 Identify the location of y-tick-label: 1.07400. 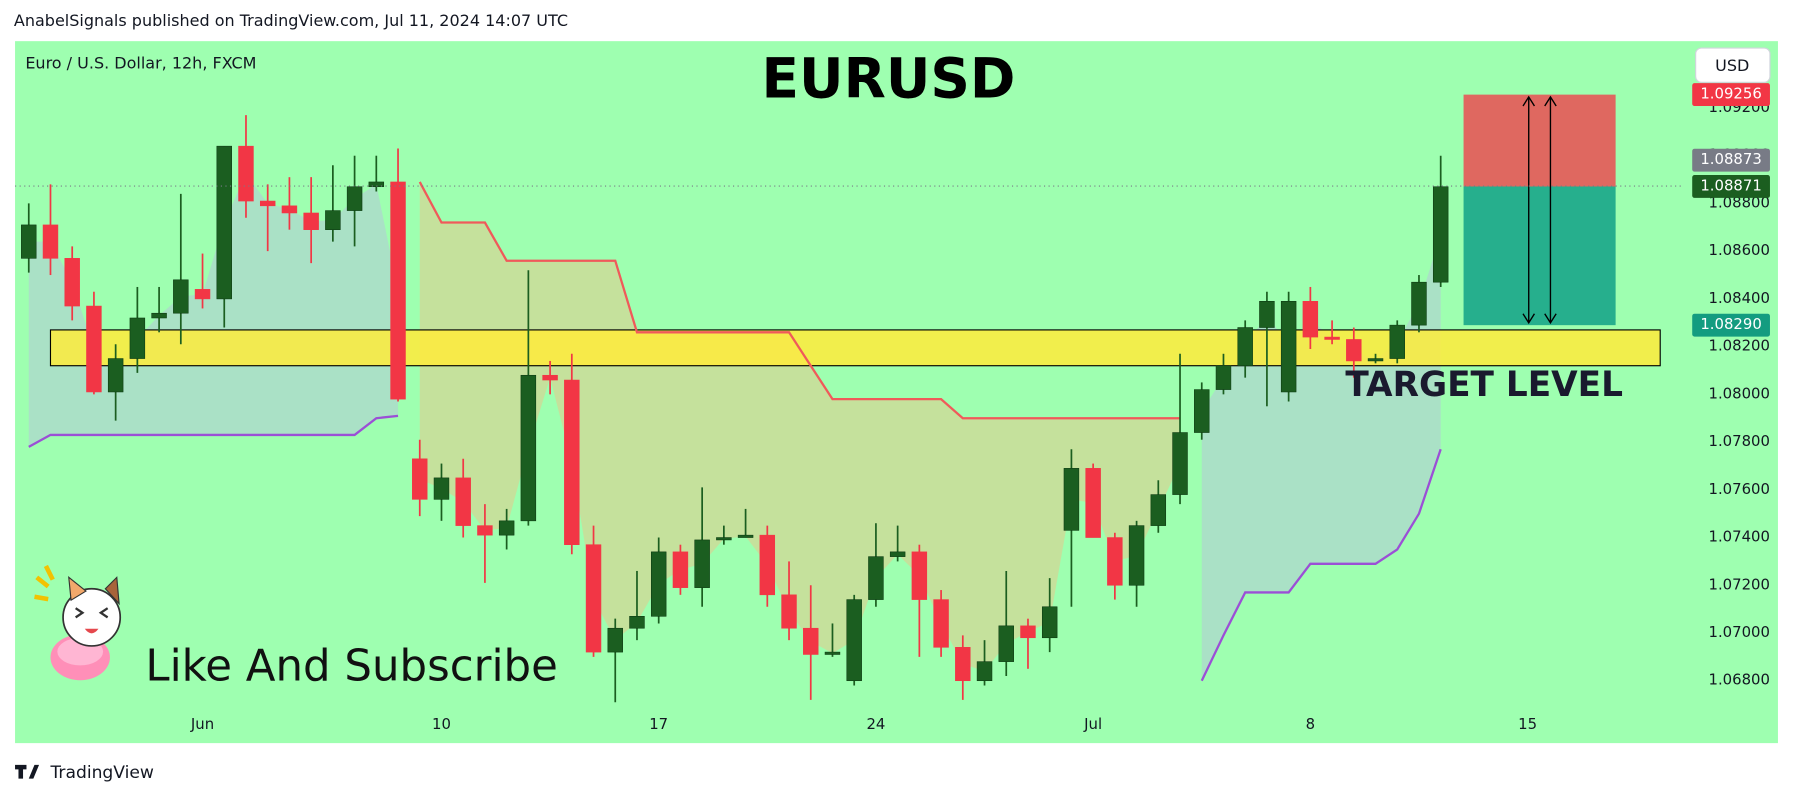
(1739, 537).